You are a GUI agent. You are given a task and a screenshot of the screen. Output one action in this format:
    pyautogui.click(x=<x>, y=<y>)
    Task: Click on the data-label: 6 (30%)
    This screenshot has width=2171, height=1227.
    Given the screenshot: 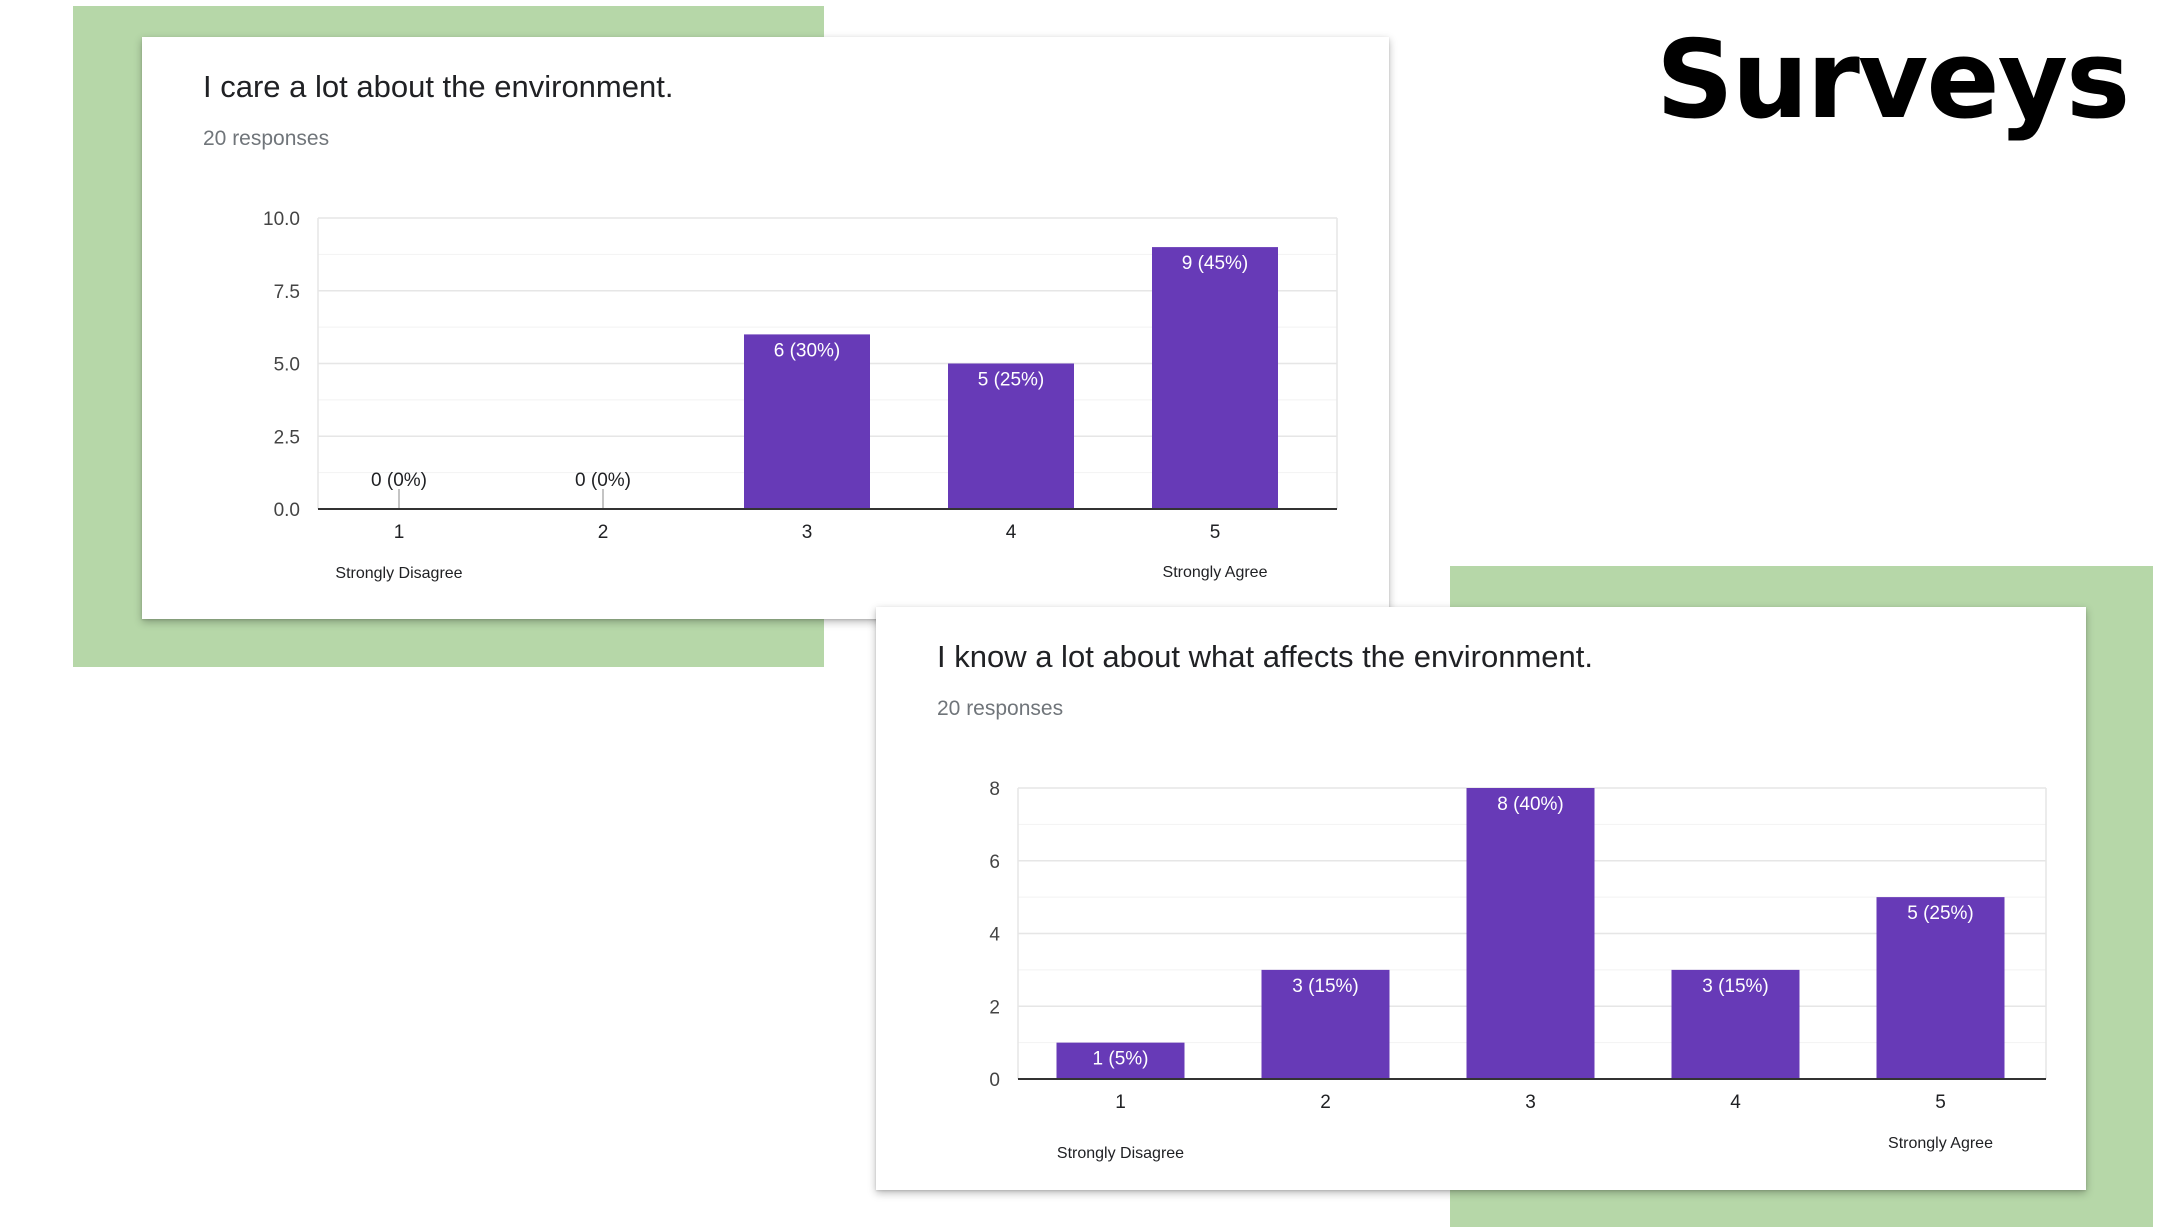 What is the action you would take?
    pyautogui.click(x=807, y=350)
    